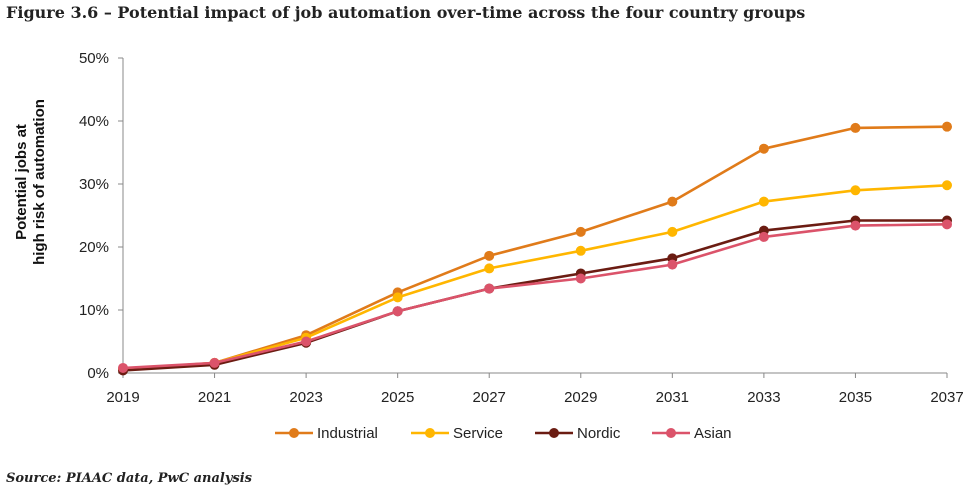  I want to click on legend-label: Industrial, so click(347, 433).